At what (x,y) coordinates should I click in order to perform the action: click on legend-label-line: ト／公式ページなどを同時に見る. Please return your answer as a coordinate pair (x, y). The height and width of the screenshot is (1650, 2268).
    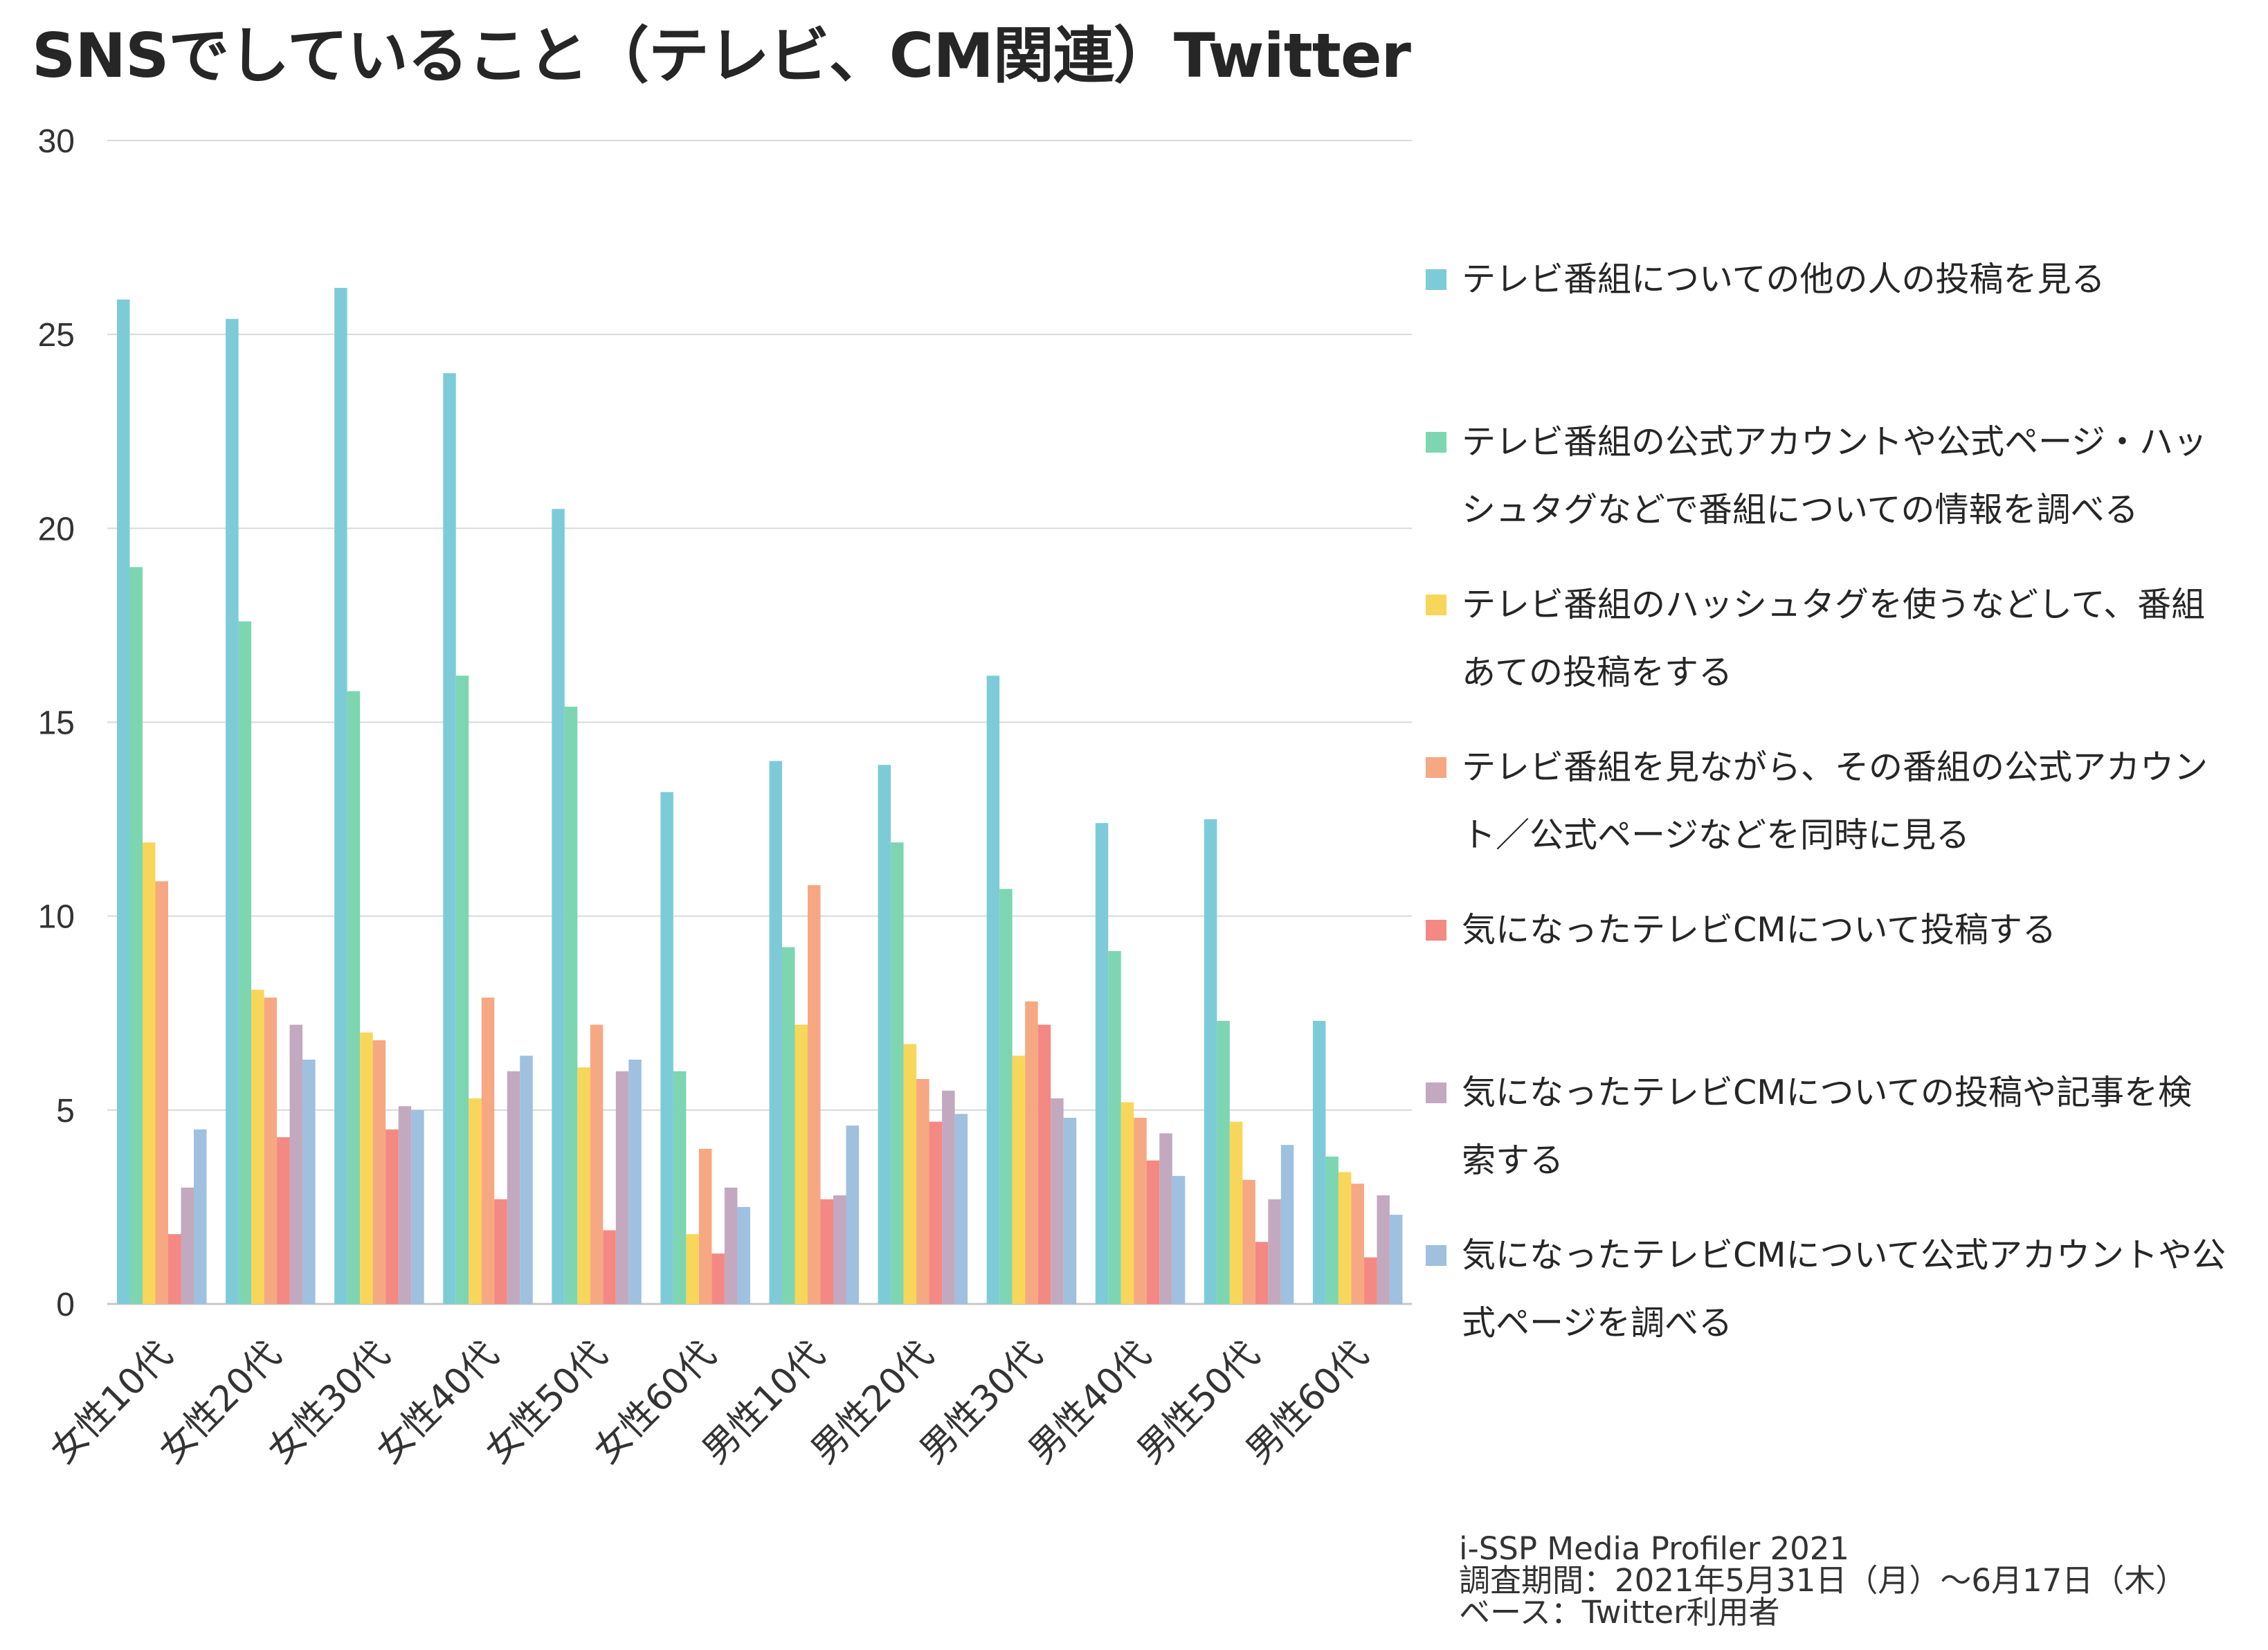
    Looking at the image, I should click on (1716, 835).